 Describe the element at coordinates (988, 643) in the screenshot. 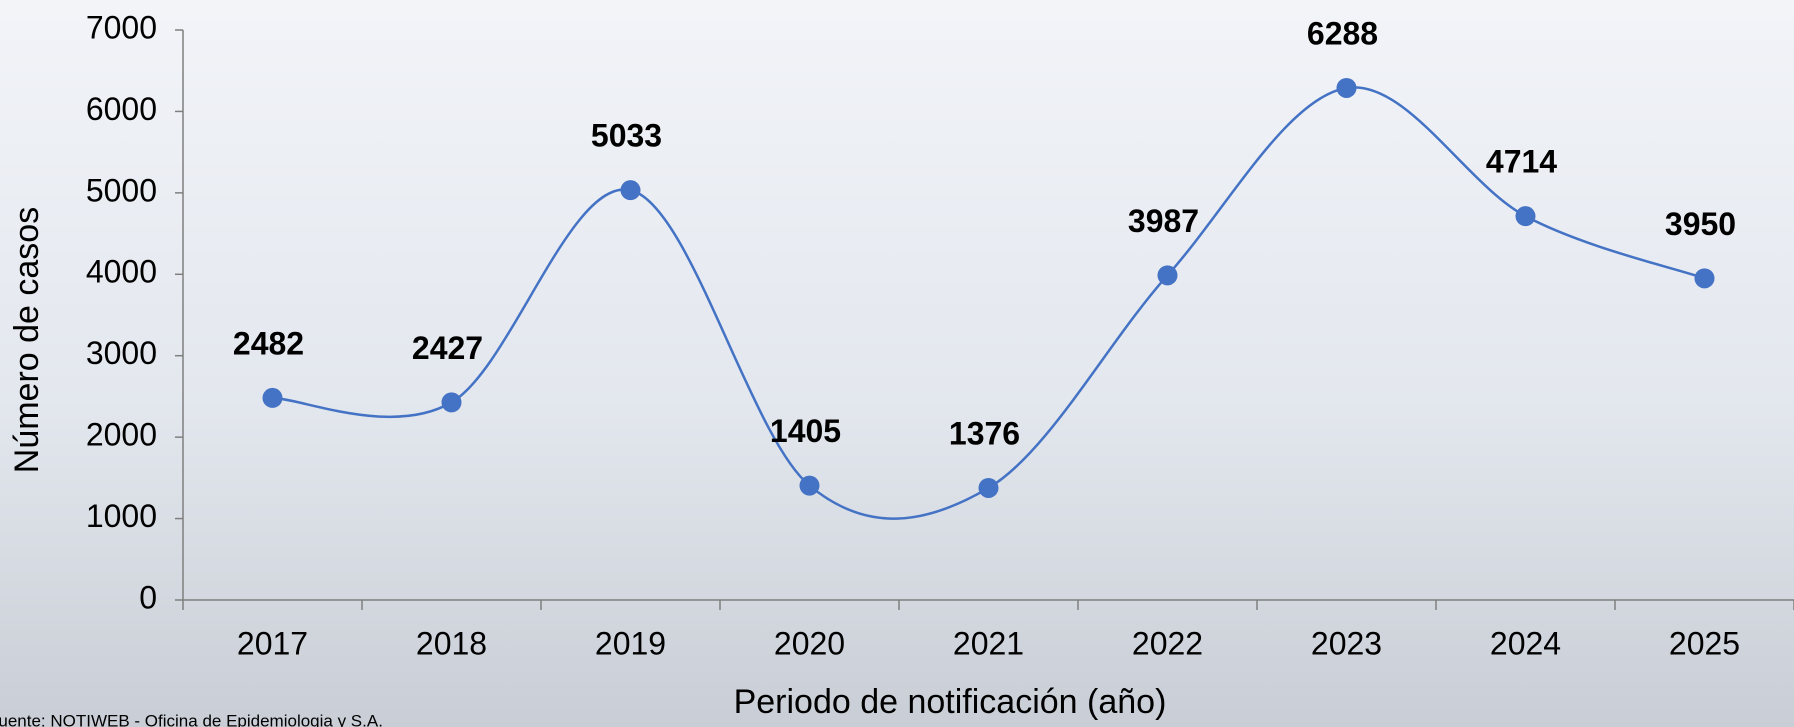

I see `x-tick-label: 2021` at that location.